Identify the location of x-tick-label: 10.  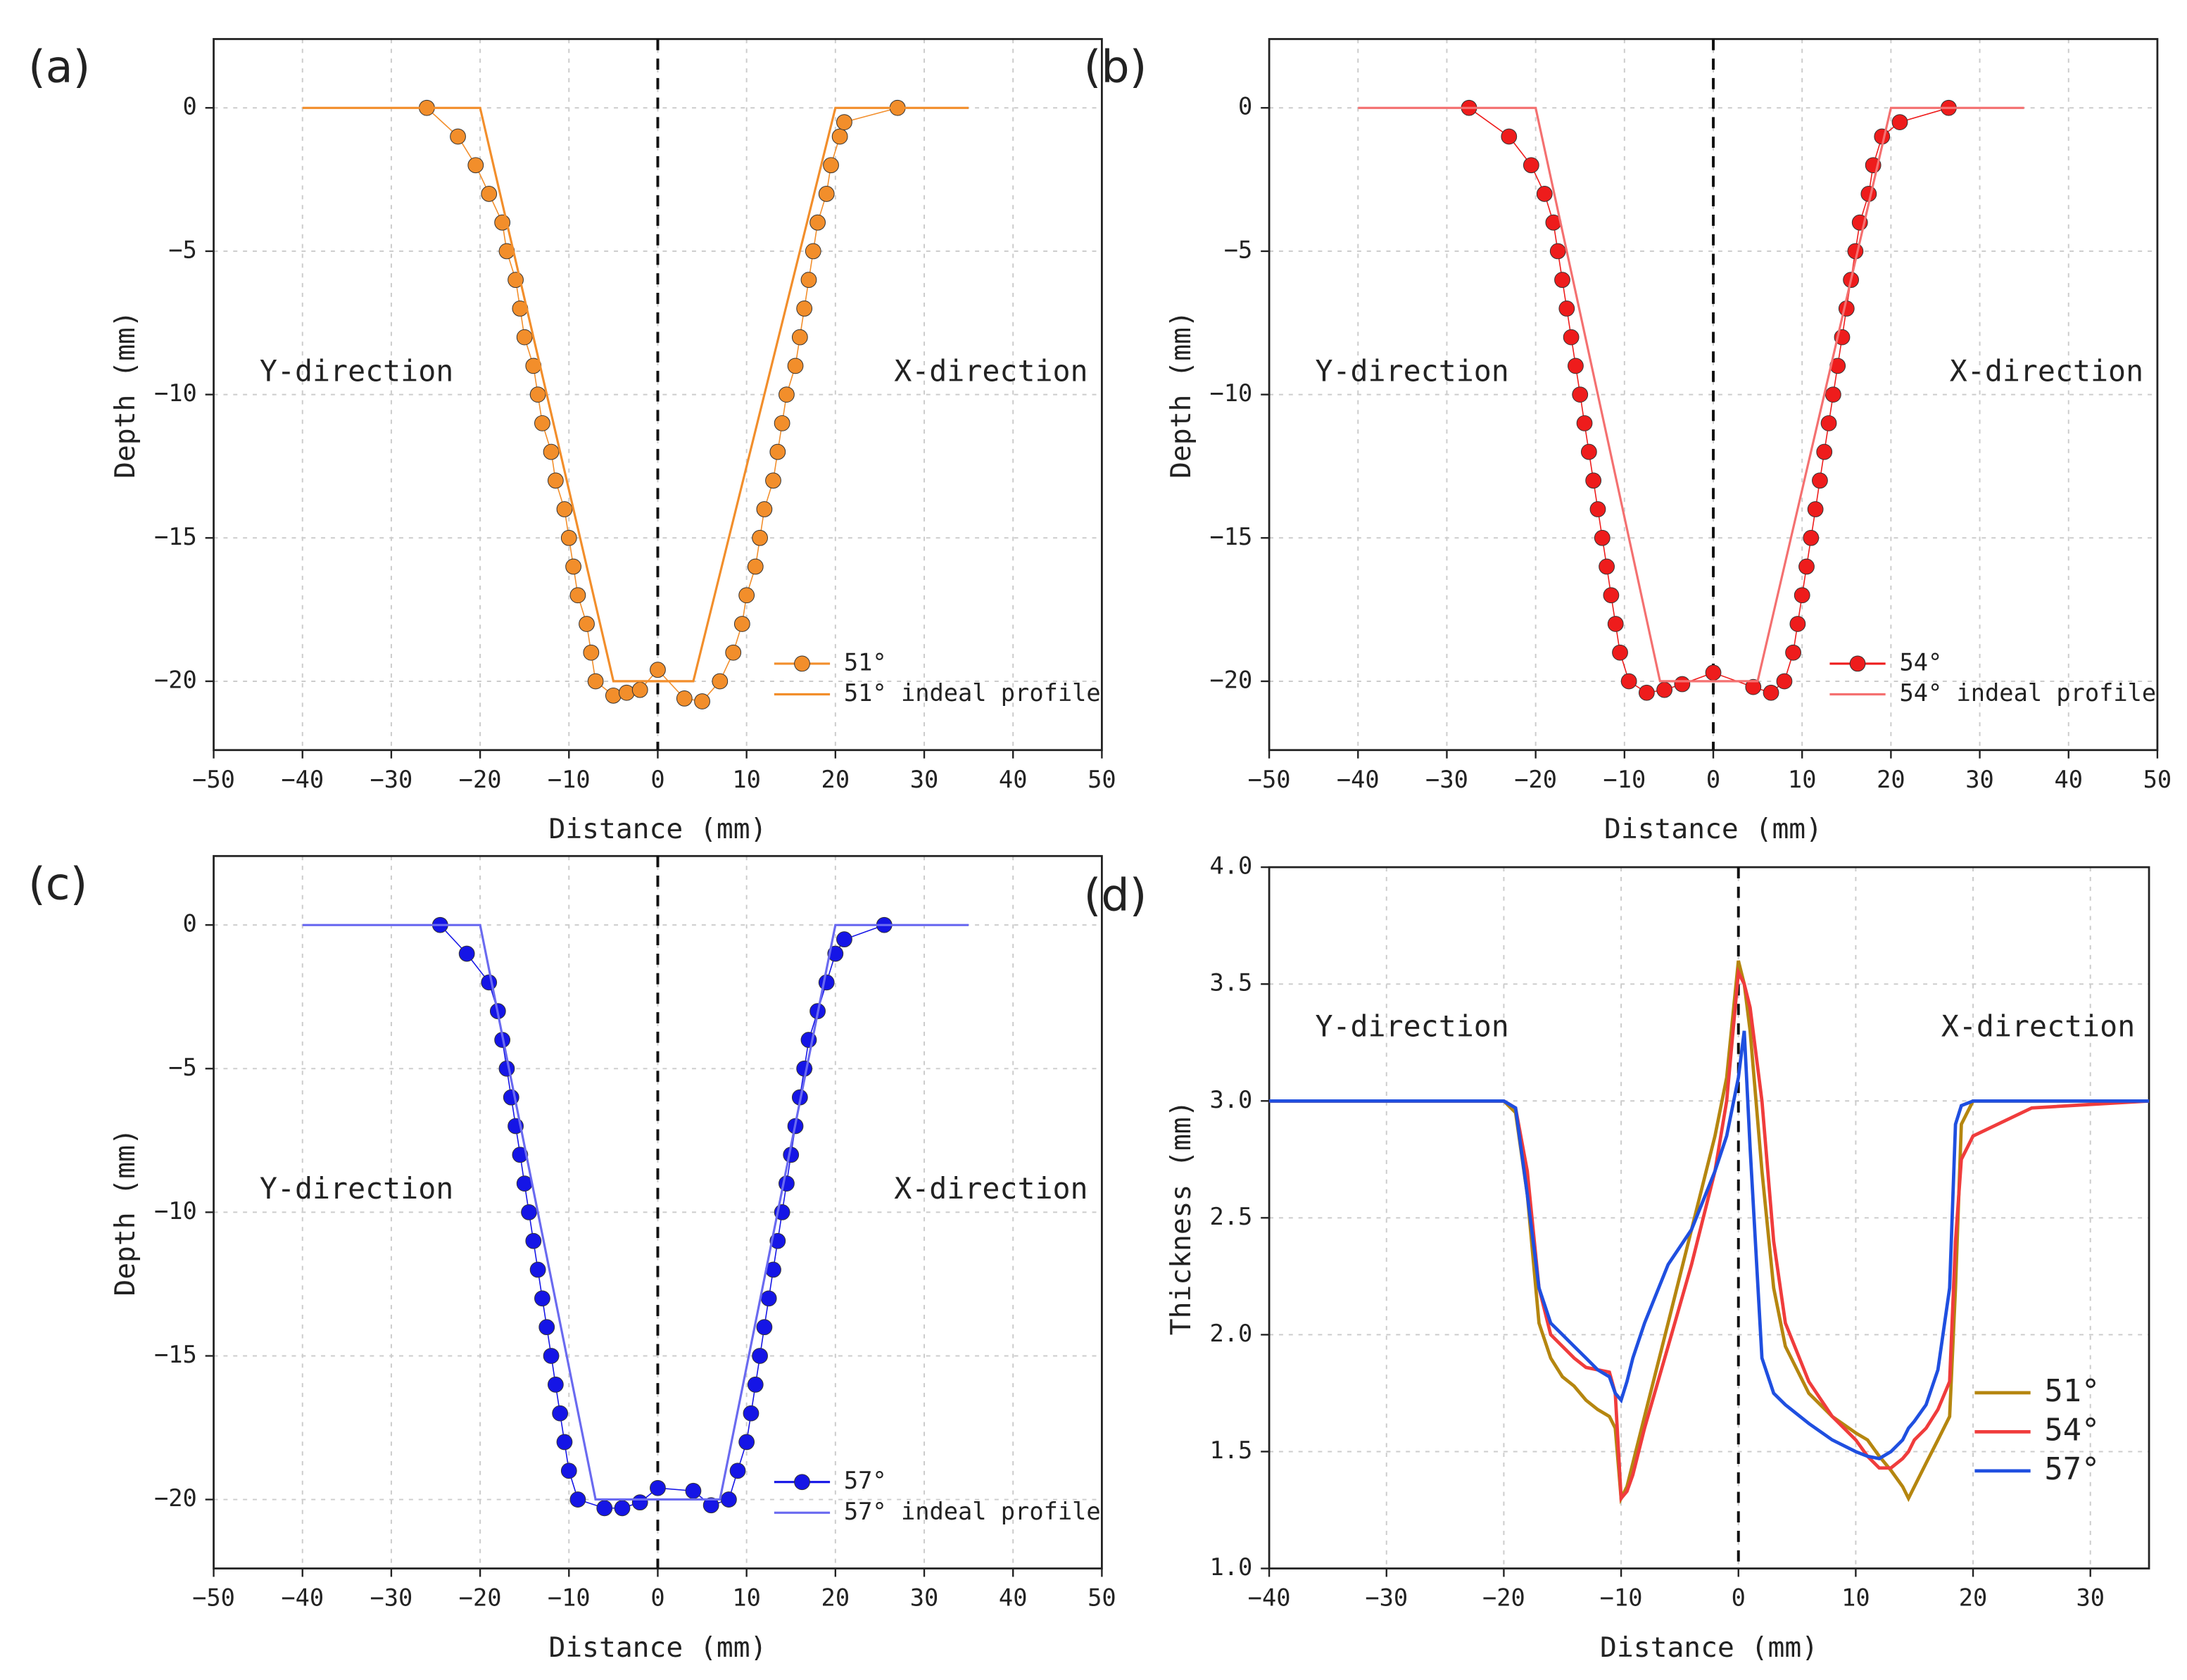
(1855, 1598).